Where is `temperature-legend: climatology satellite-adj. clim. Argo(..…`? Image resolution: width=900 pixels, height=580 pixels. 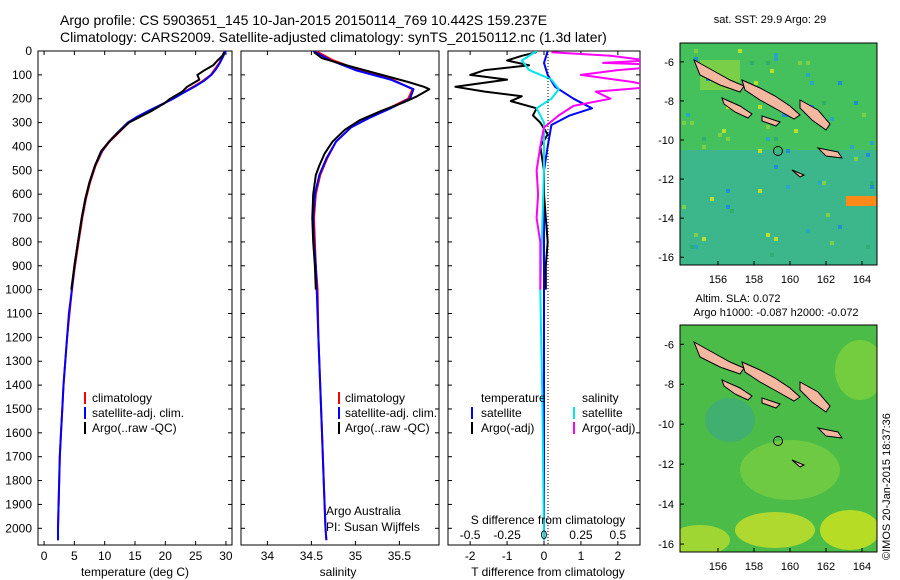
temperature-legend: climatology satellite-adj. clim. Argo(..… is located at coordinates (134, 413).